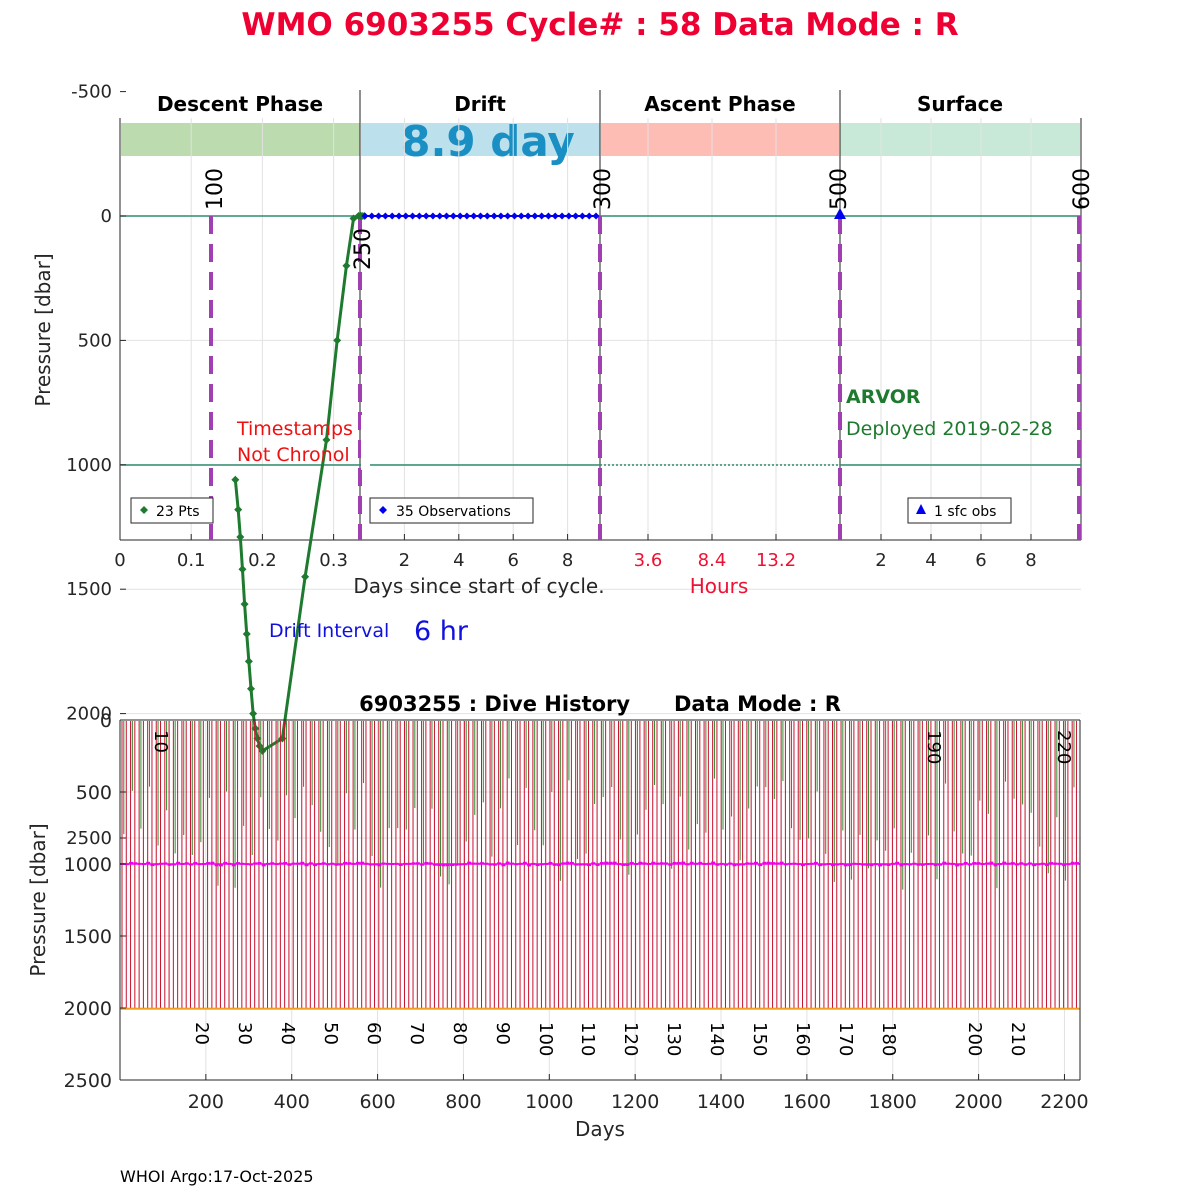 The height and width of the screenshot is (1200, 1200). I want to click on drift-legend-label: 35 Observations, so click(453, 512).